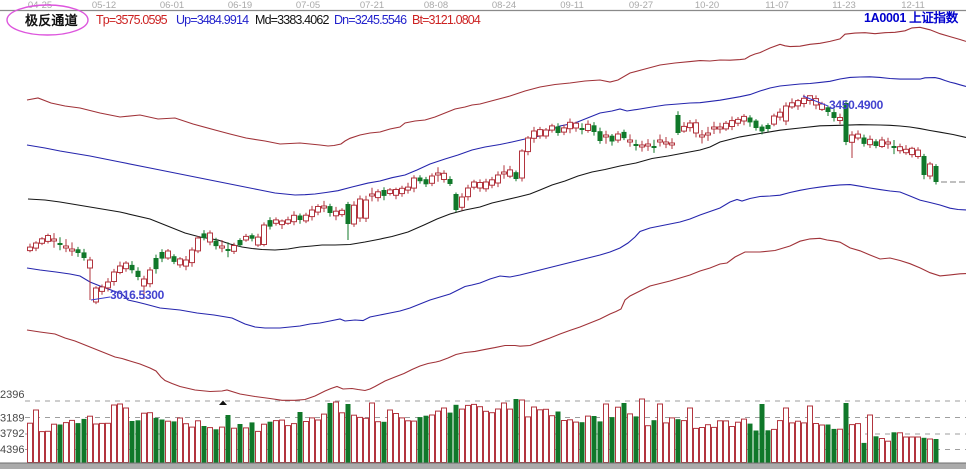 The image size is (966, 474). Describe the element at coordinates (641, 5) in the screenshot. I see `svg-text: 09-27` at that location.